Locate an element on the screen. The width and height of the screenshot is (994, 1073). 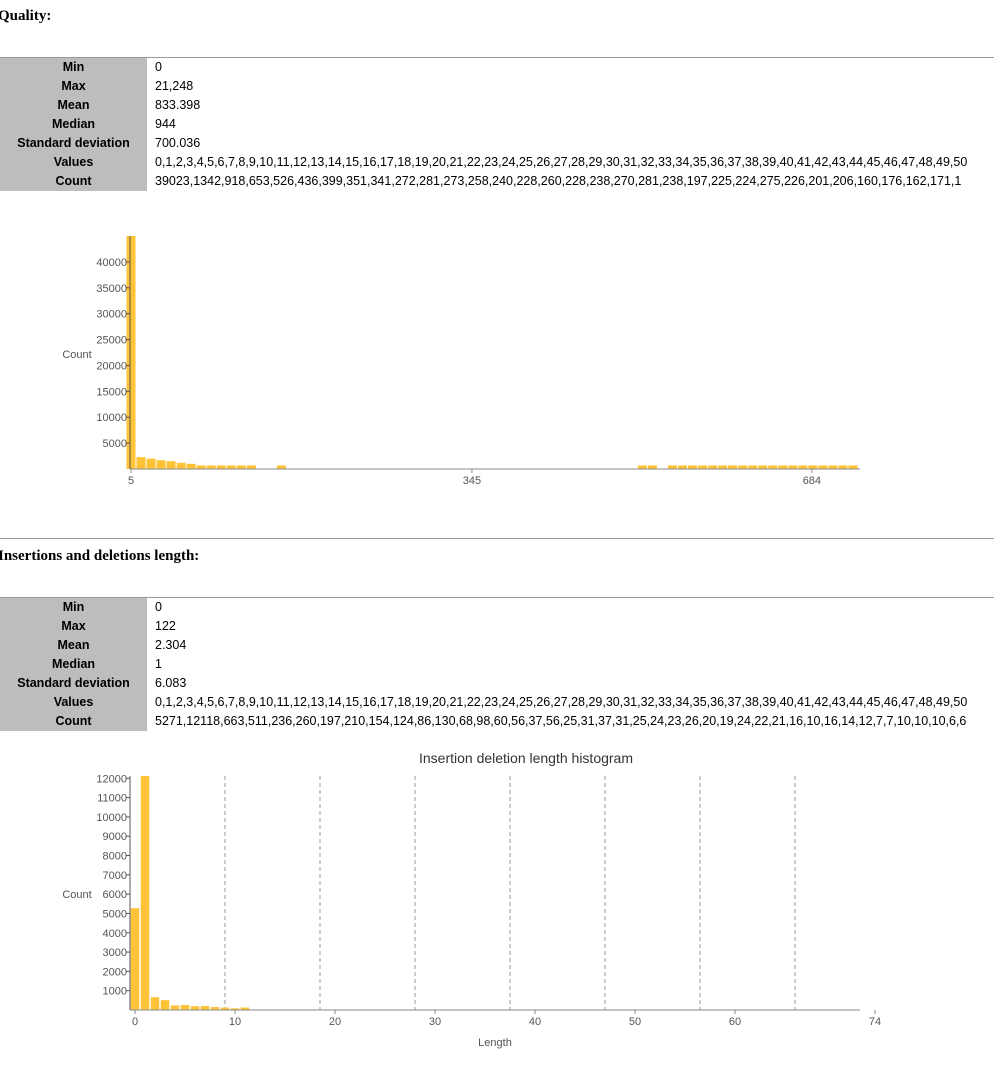
stat-value: 700.036 is located at coordinates (570, 143).